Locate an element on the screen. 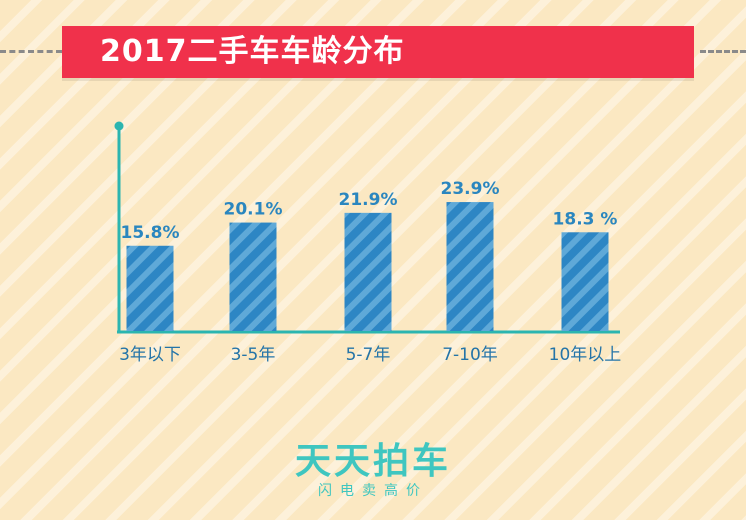  y-axis-cap-dot is located at coordinates (119, 126).